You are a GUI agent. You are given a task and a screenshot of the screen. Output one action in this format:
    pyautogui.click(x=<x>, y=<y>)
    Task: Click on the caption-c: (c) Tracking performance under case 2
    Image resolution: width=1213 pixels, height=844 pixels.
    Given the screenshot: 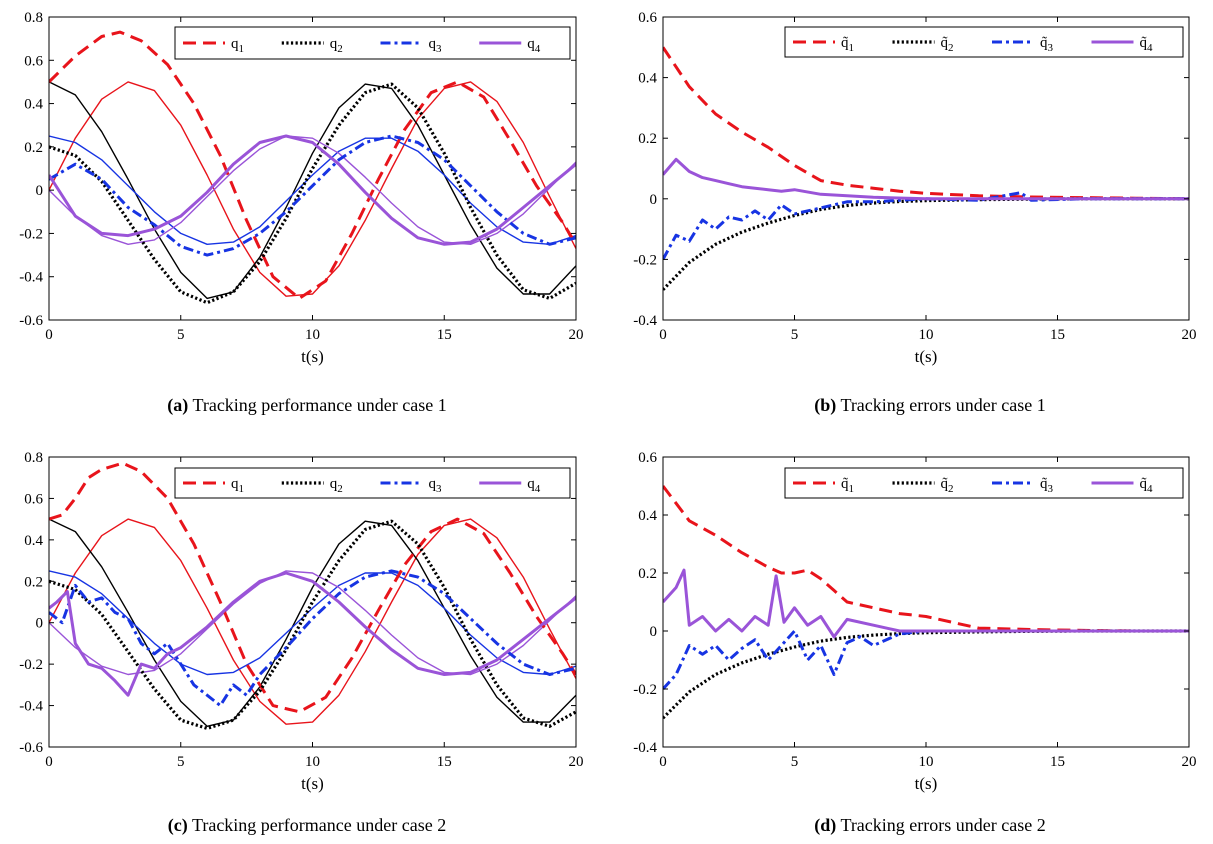 What is the action you would take?
    pyautogui.click(x=307, y=825)
    